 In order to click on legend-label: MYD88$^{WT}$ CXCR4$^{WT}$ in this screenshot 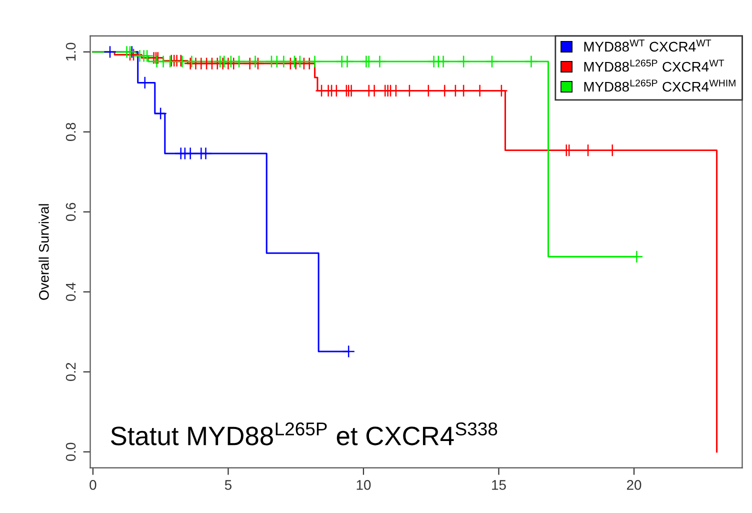, I will do `click(648, 46)`.